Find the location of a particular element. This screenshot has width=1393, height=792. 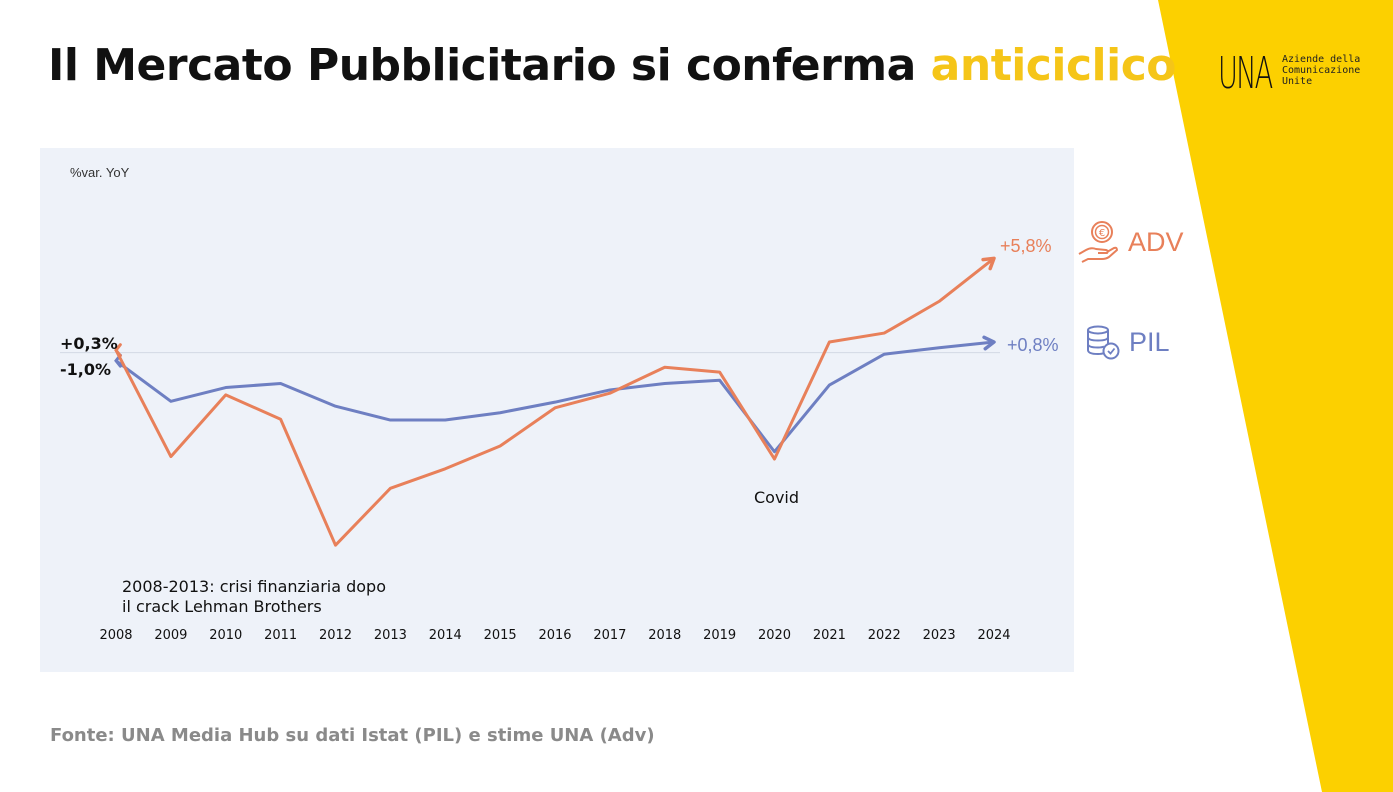

crisis-annotation-line2: il crack Lehman Brothers is located at coordinates (222, 606).